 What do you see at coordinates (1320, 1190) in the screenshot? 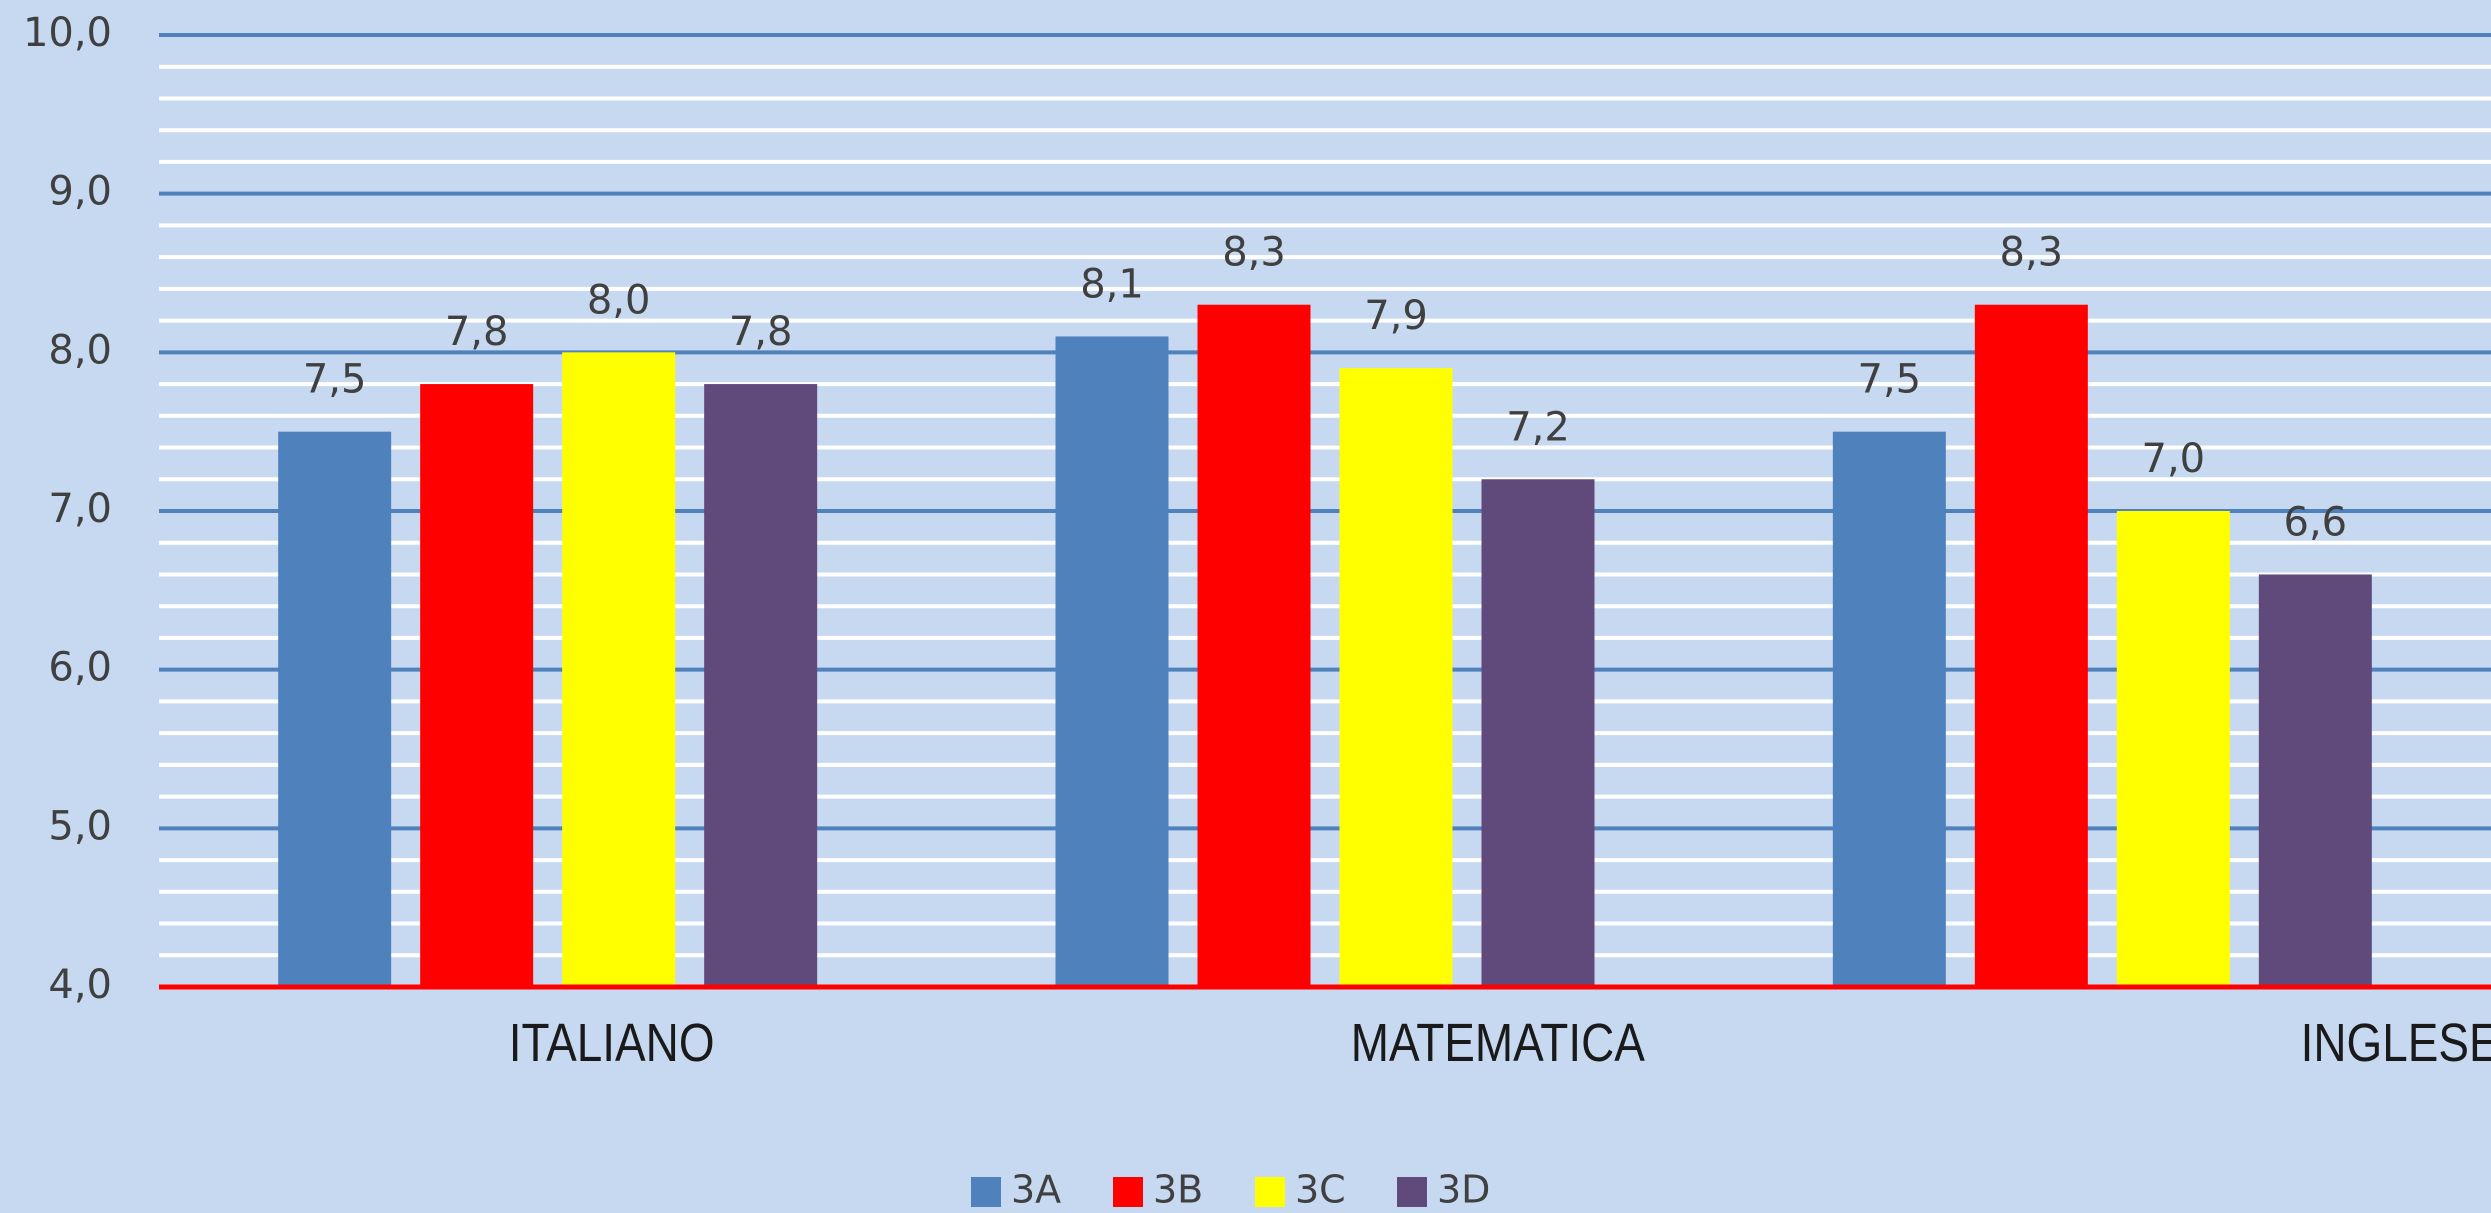
I see `legend-label: 3C` at bounding box center [1320, 1190].